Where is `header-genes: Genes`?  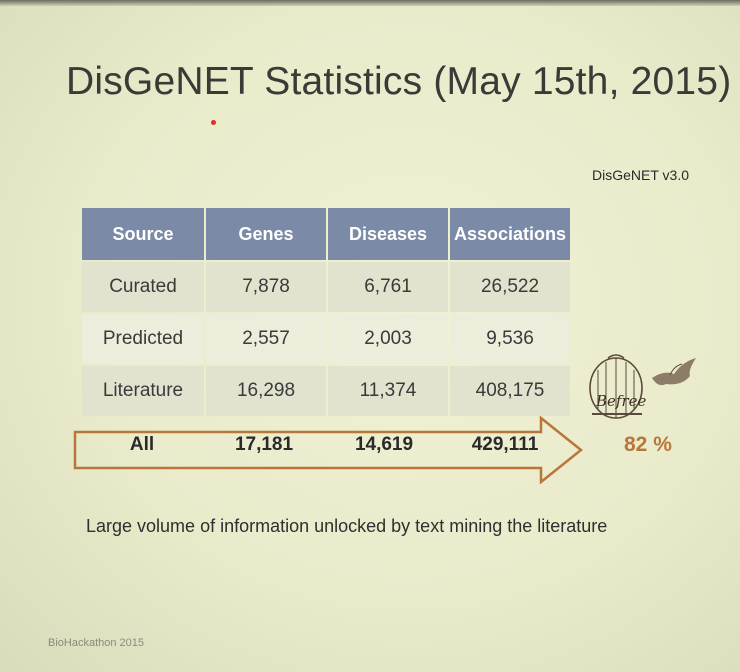
header-genes: Genes is located at coordinates (266, 234).